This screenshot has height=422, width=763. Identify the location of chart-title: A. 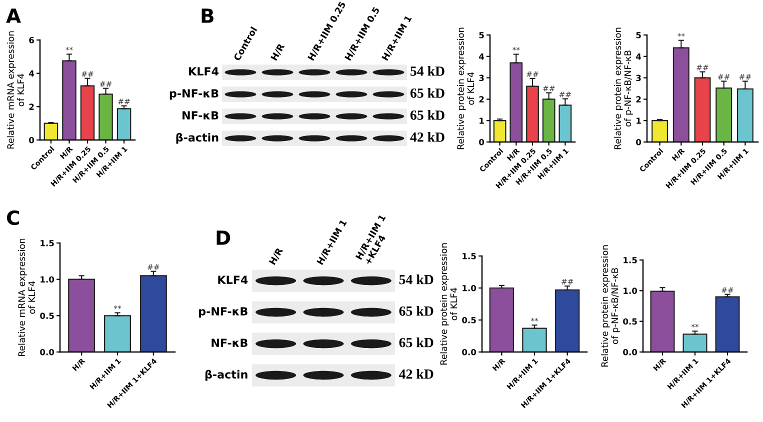
(13, 15).